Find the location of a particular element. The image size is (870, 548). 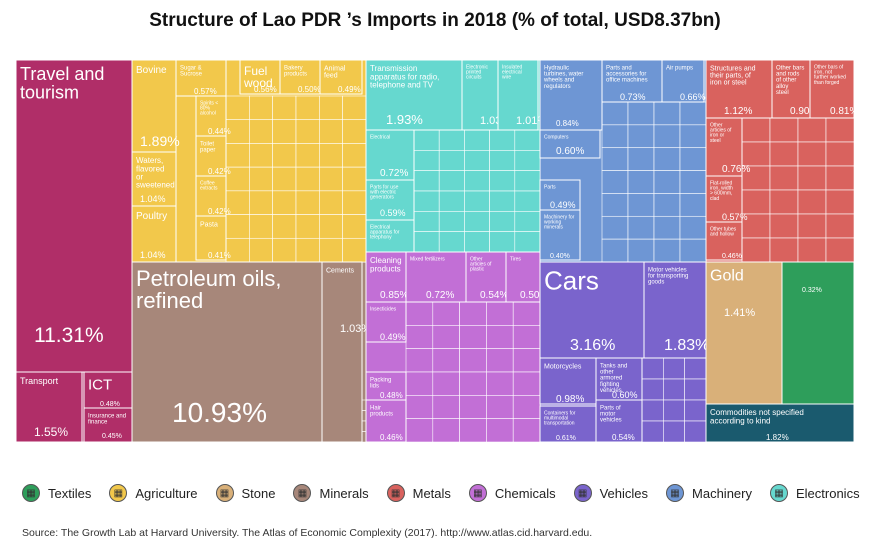

tile-value: 0.84% is located at coordinates (567, 123).